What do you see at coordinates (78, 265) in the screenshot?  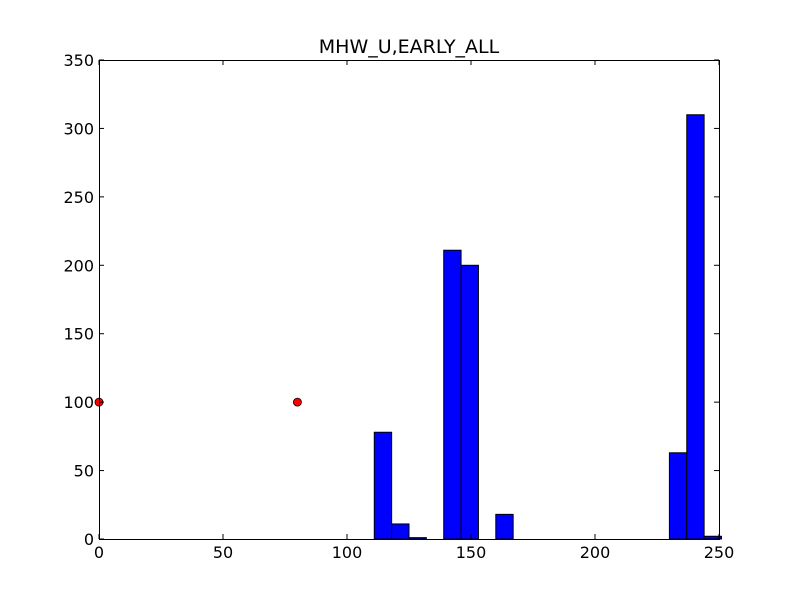 I see `y-tick-label-4: 200` at bounding box center [78, 265].